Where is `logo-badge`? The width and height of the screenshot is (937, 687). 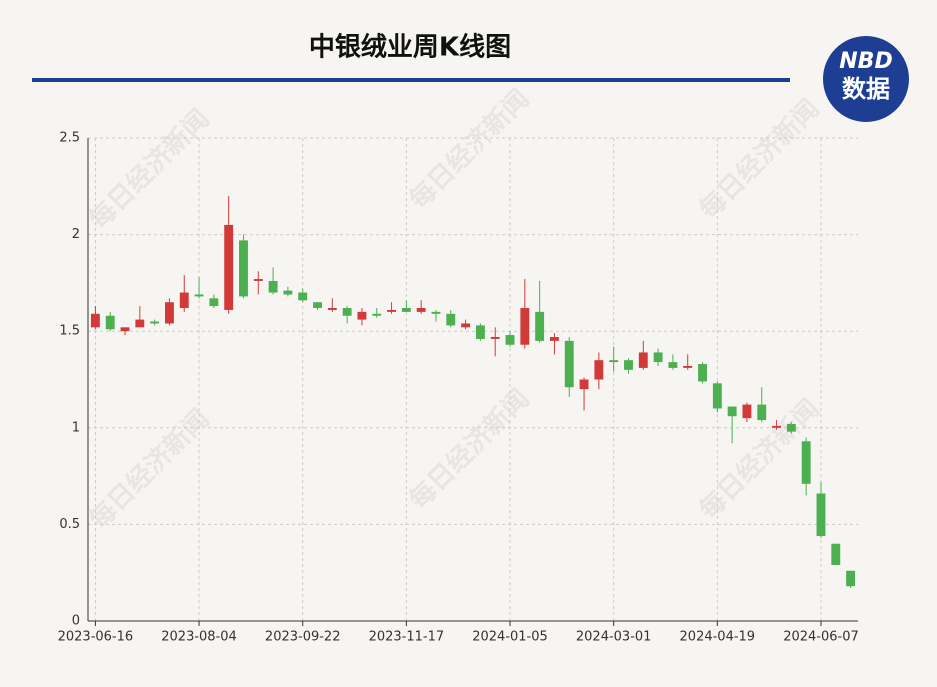
logo-badge is located at coordinates (866, 79).